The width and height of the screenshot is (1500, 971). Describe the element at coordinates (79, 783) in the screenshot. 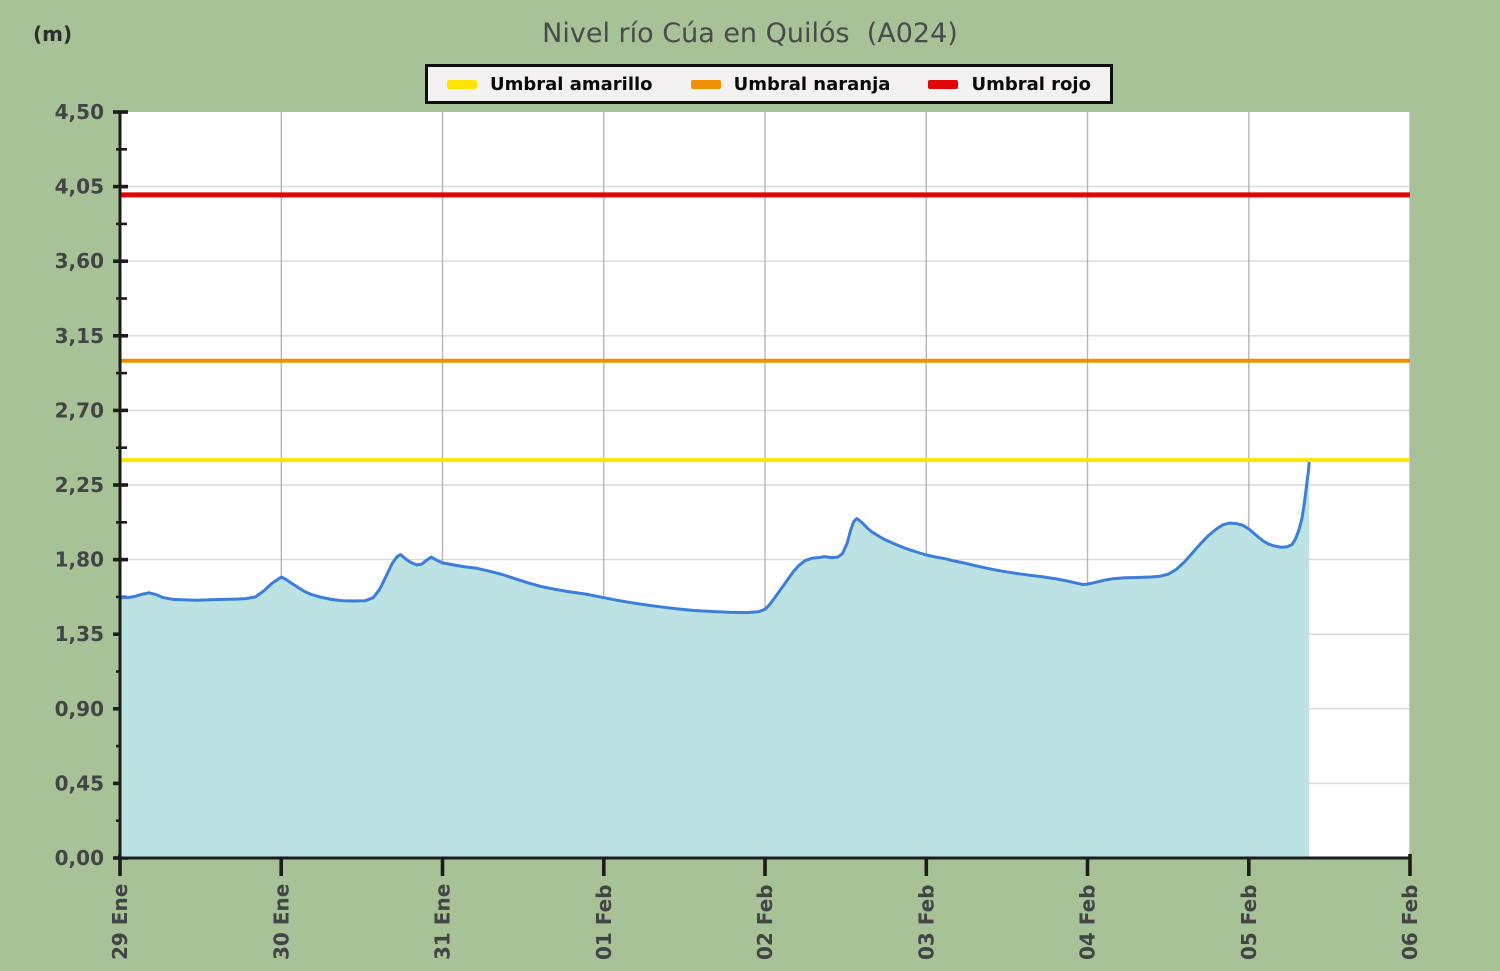

I see `y-tick-label: 0,45` at that location.